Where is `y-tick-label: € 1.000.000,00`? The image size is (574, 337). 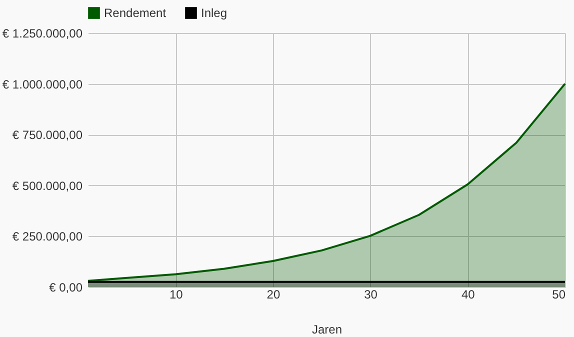 y-tick-label: € 1.000.000,00 is located at coordinates (42, 84).